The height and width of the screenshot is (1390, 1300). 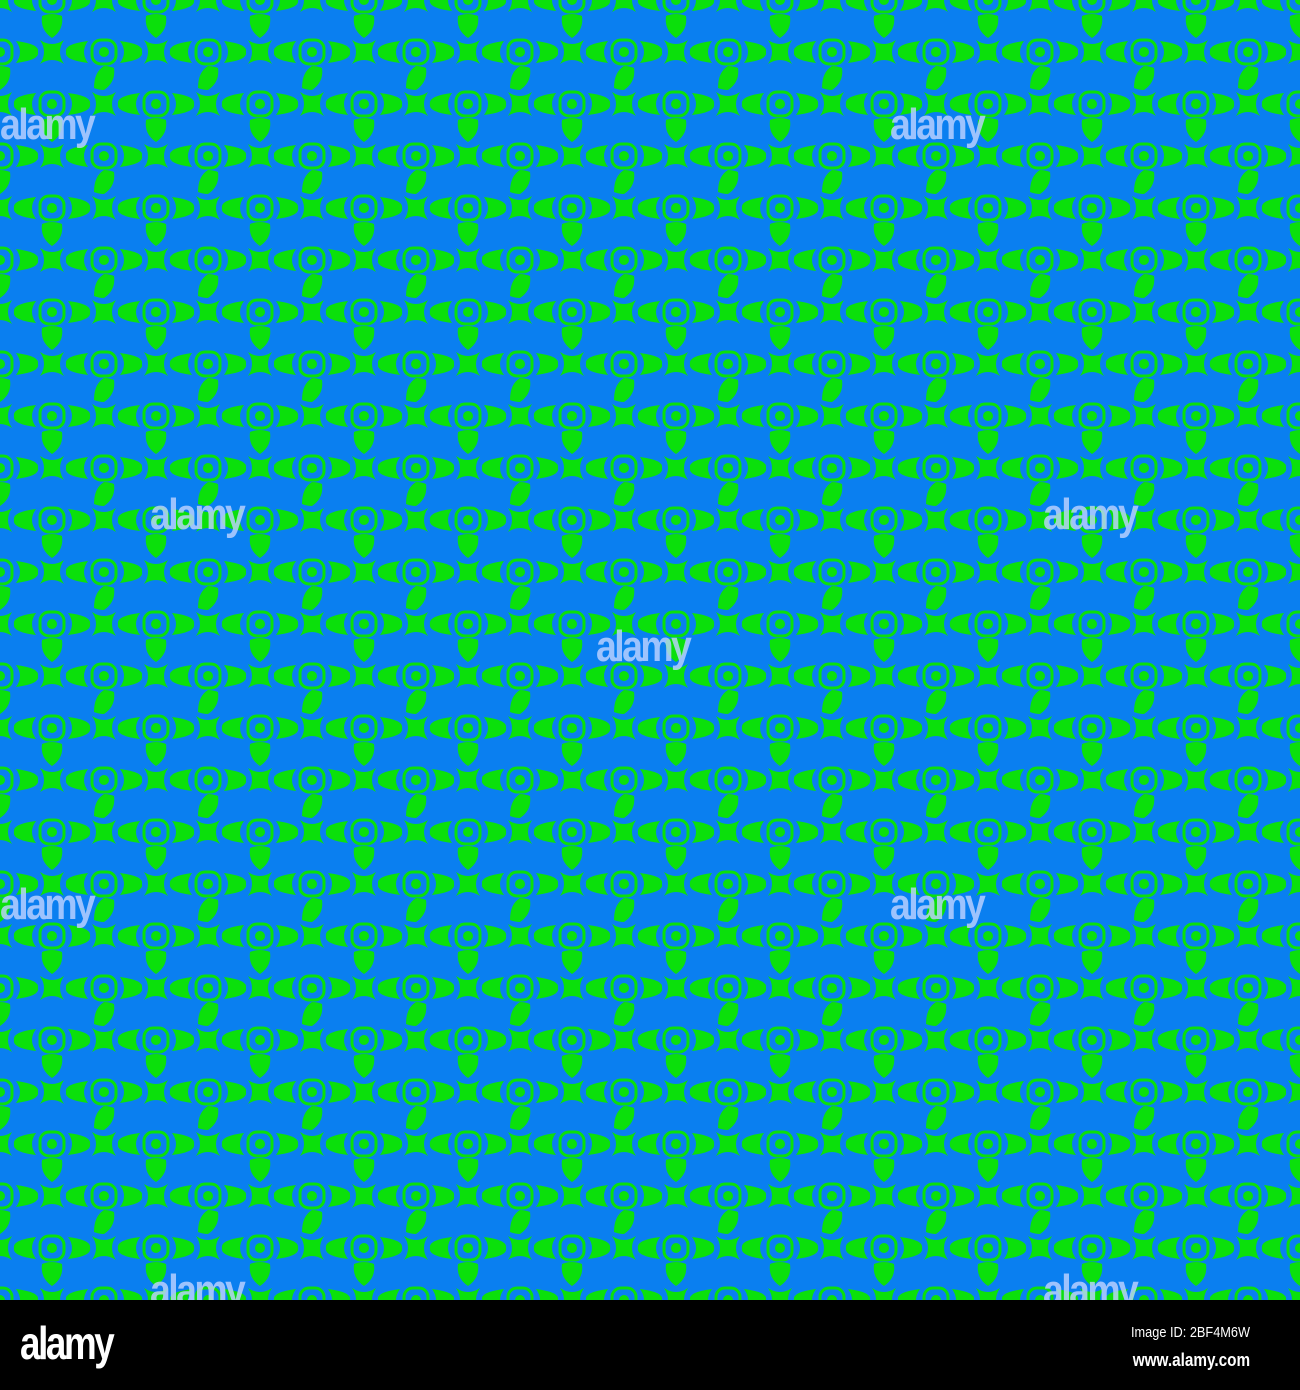 I want to click on website-link: www.alamy.com, so click(x=1191, y=1360).